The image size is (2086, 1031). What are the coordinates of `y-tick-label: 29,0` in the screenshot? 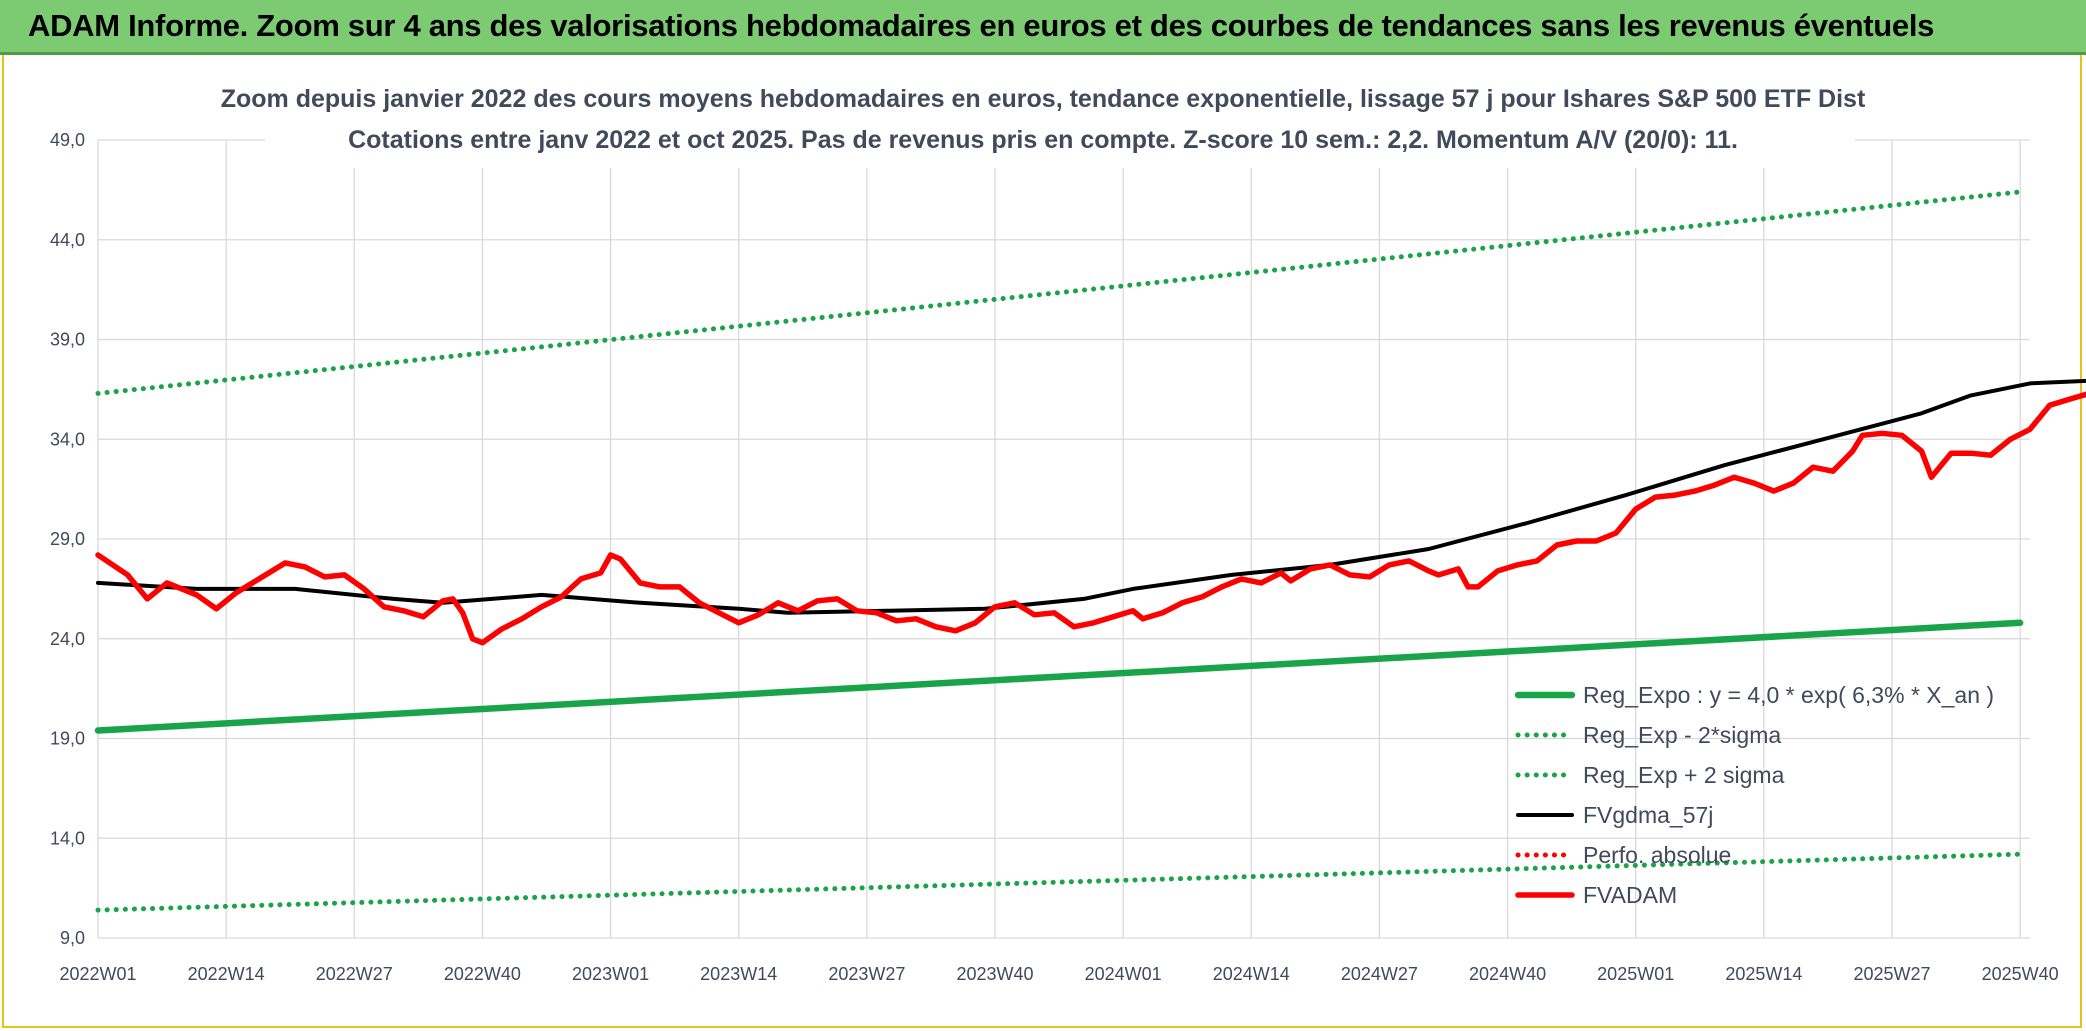 It's located at (67, 539).